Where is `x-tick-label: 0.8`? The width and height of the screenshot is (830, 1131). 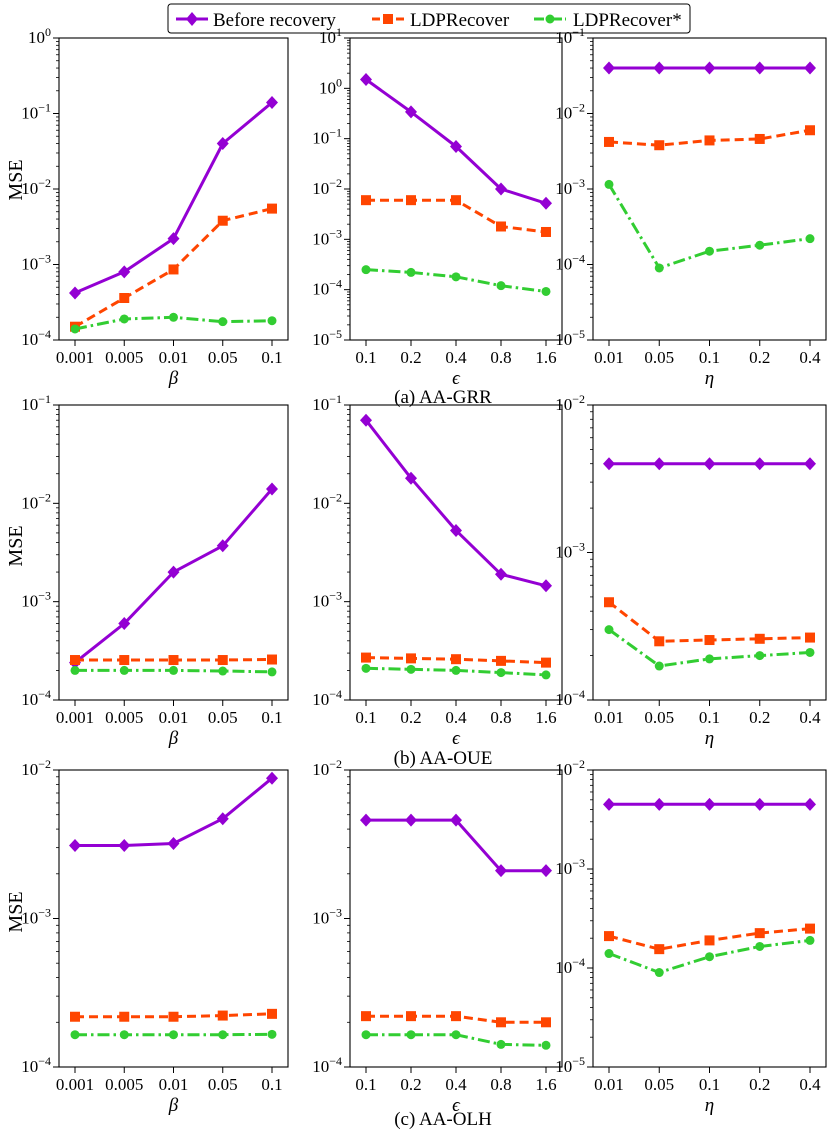 x-tick-label: 0.8 is located at coordinates (500, 1084).